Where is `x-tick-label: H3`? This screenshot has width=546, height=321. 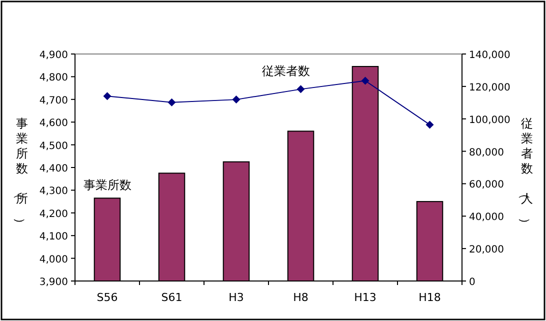 x-tick-label: H3 is located at coordinates (236, 297).